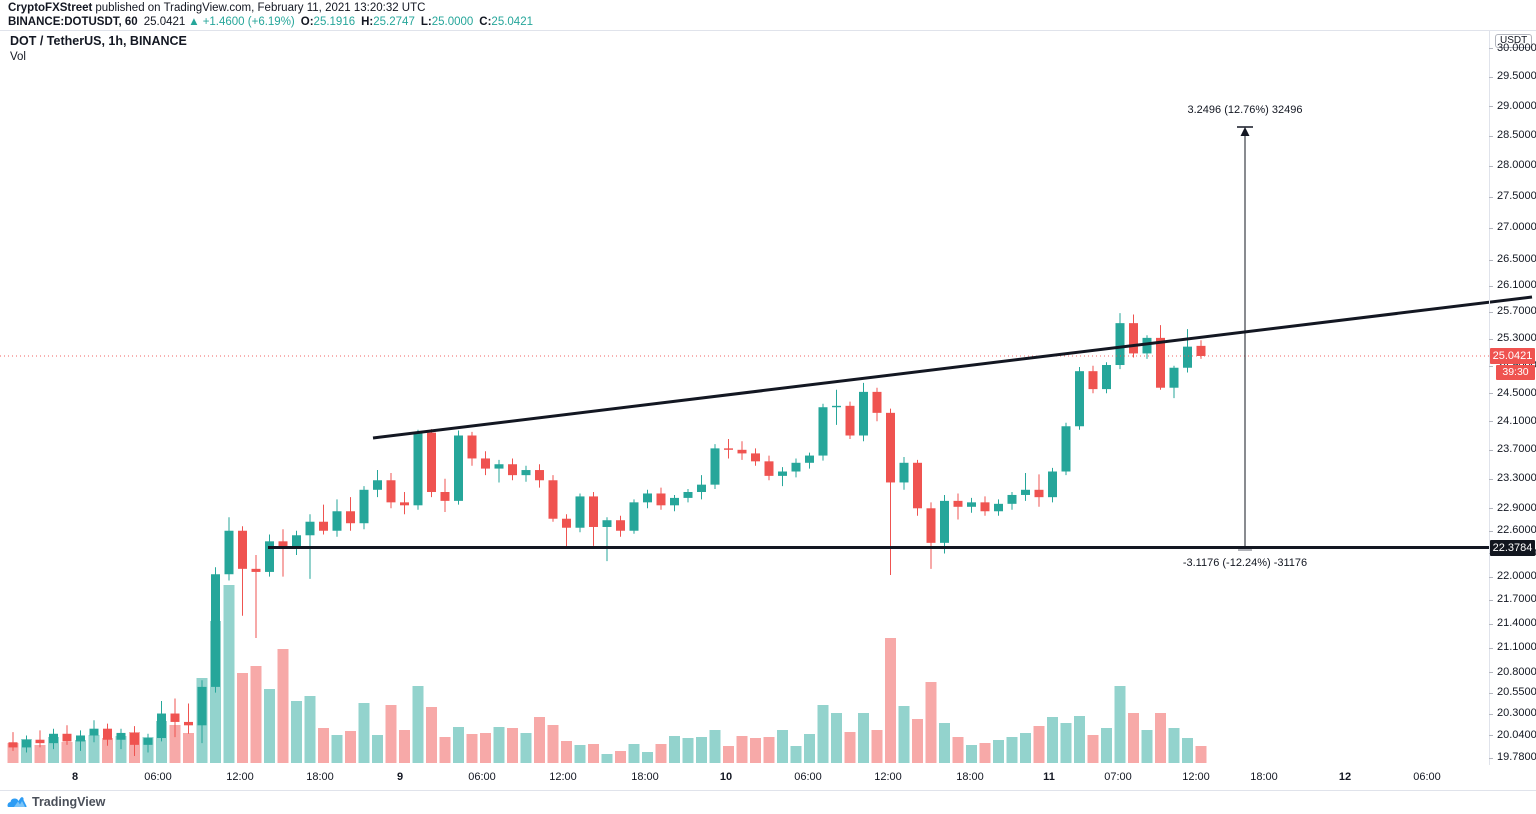  I want to click on tradingview-logo: TradingView, so click(56, 801).